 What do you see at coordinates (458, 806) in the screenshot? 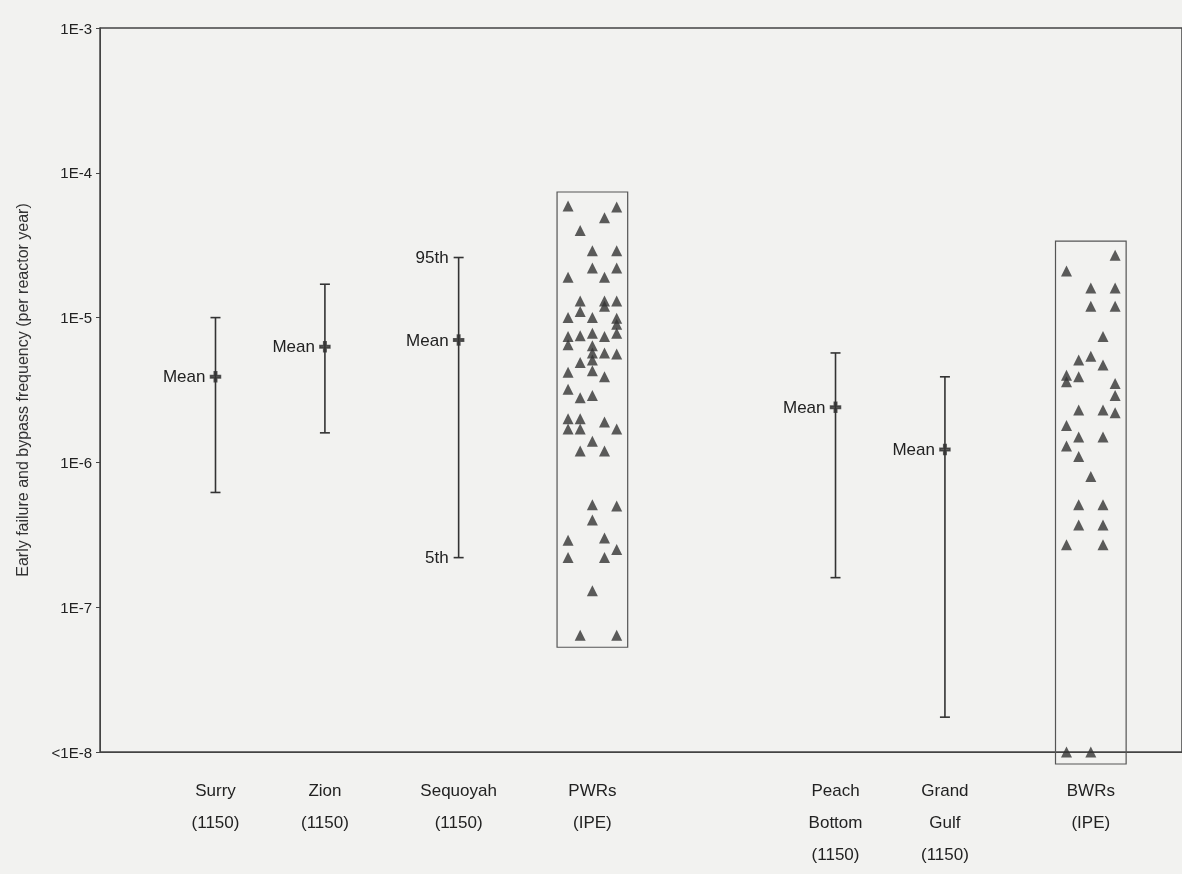
I see `x-tick-label: Sequoyah (1150)` at bounding box center [458, 806].